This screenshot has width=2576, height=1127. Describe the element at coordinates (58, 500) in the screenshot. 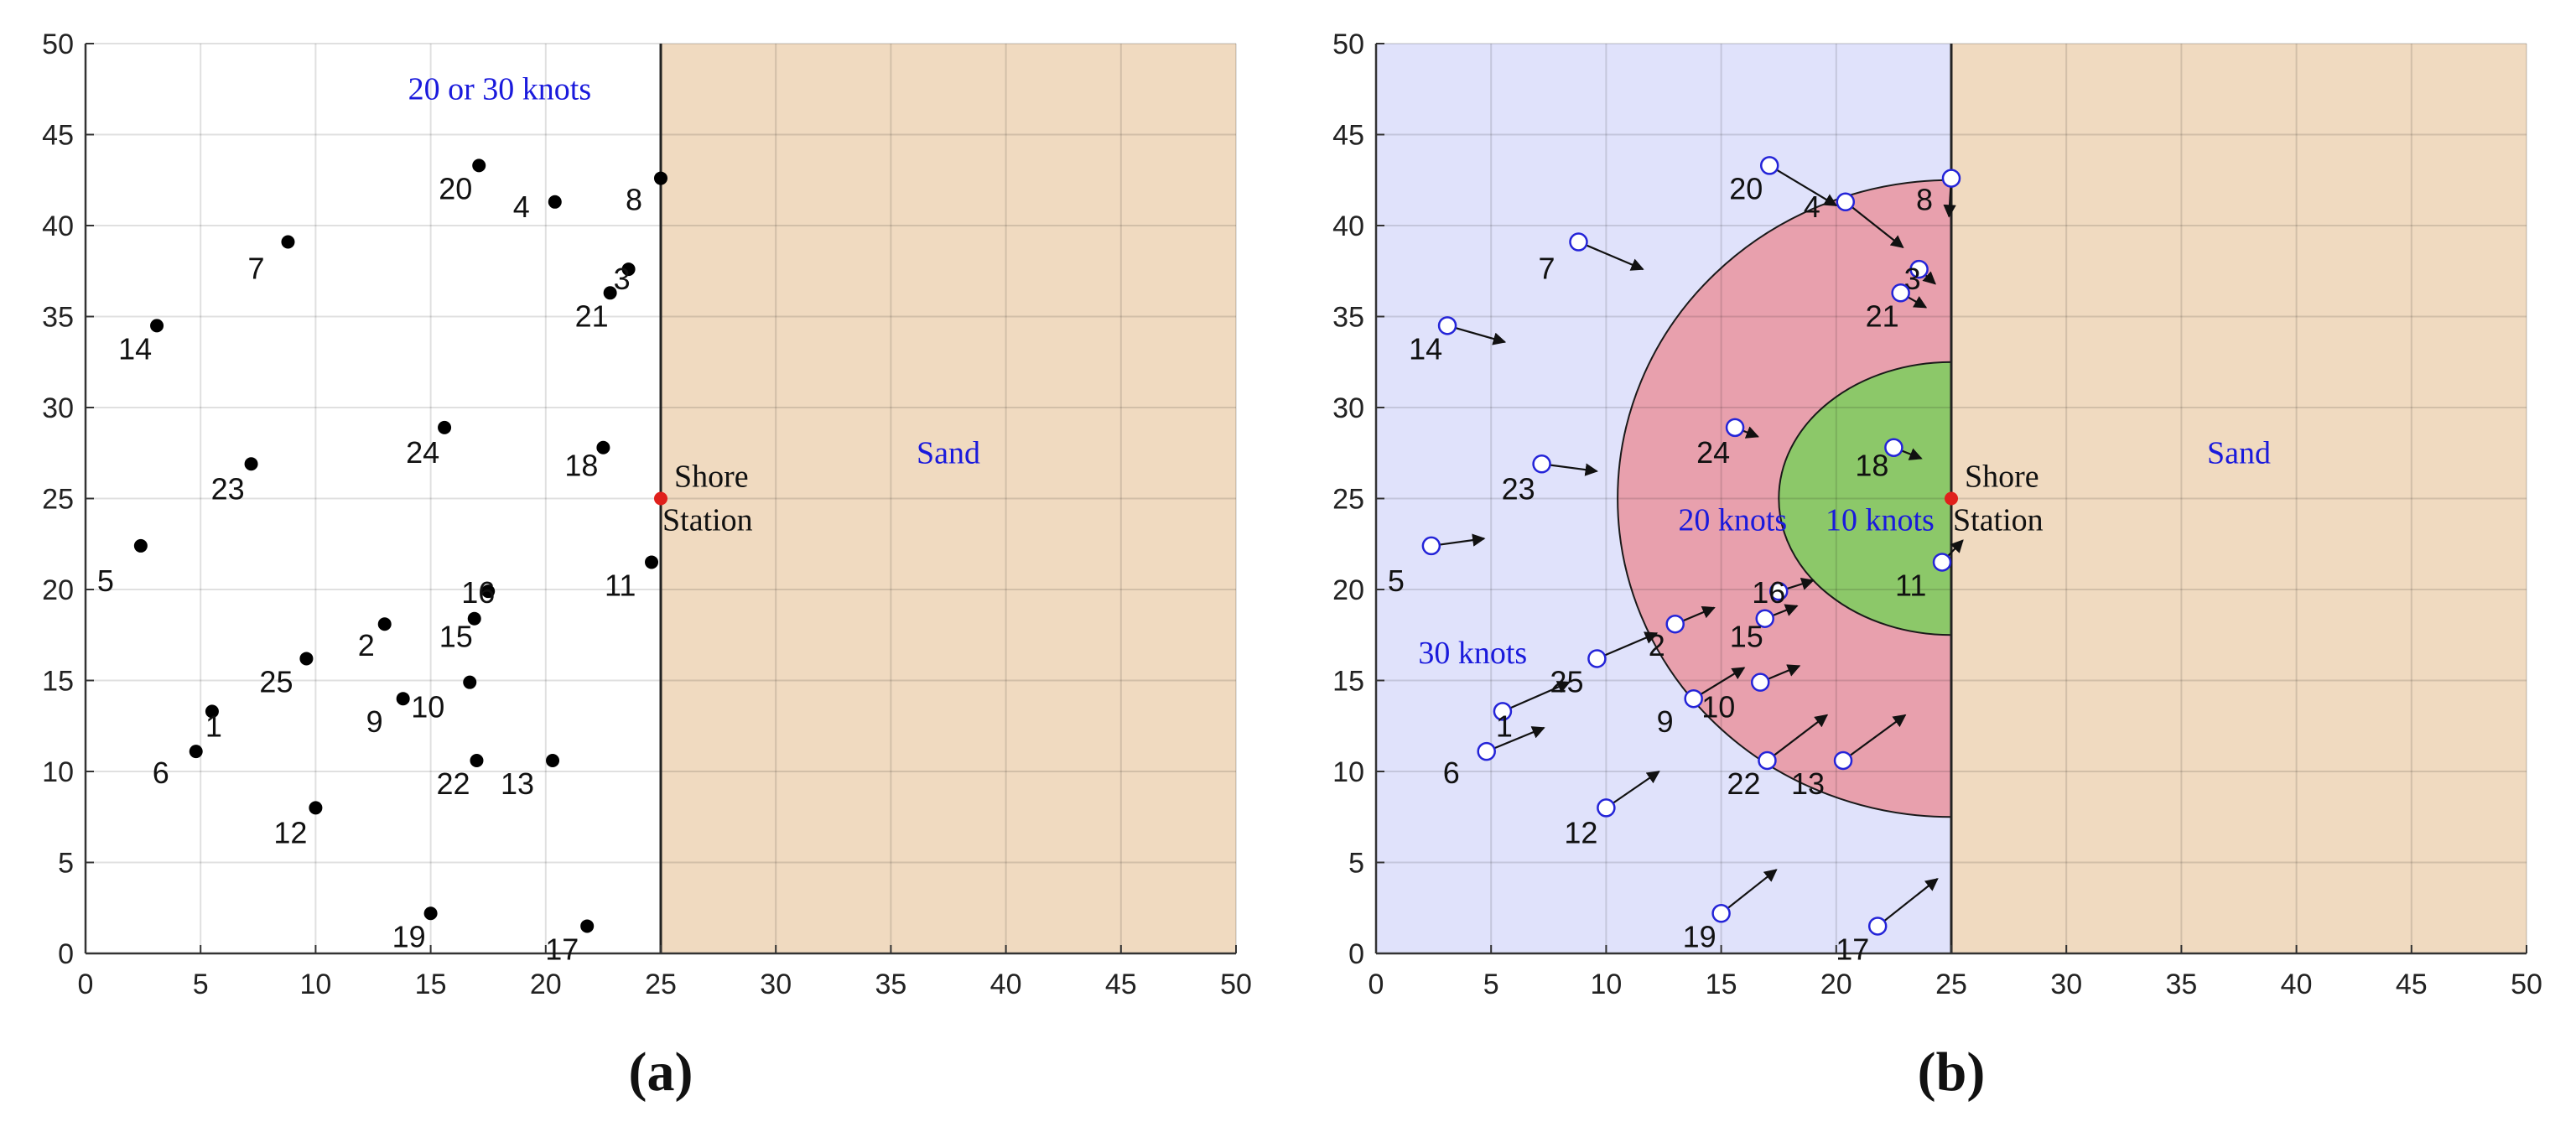

I see `y-tick-label: 25` at that location.